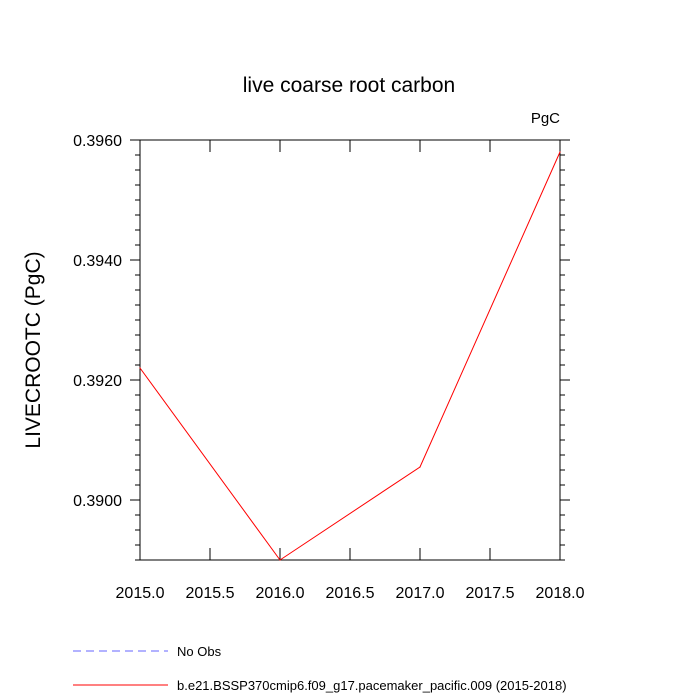 This screenshot has width=700, height=700. What do you see at coordinates (97, 381) in the screenshot?
I see `y-tick-label: 0.3920` at bounding box center [97, 381].